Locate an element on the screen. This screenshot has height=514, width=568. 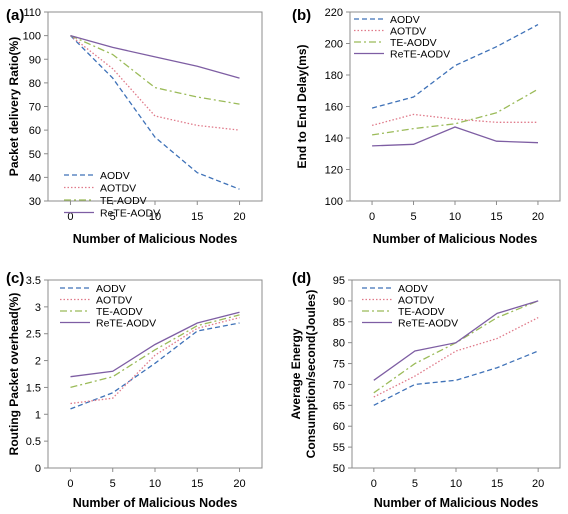
y-tick-label: 3.5 is located at coordinates (33, 281).